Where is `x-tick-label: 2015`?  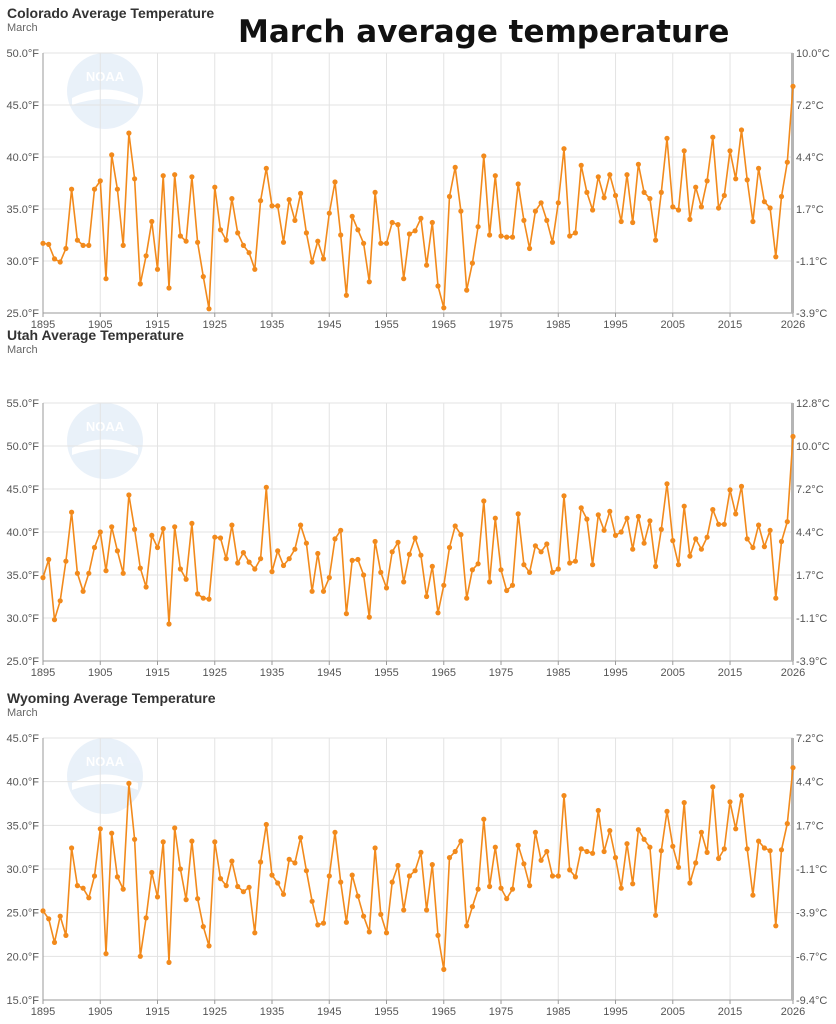
x-tick-label: 2015 is located at coordinates (730, 1012).